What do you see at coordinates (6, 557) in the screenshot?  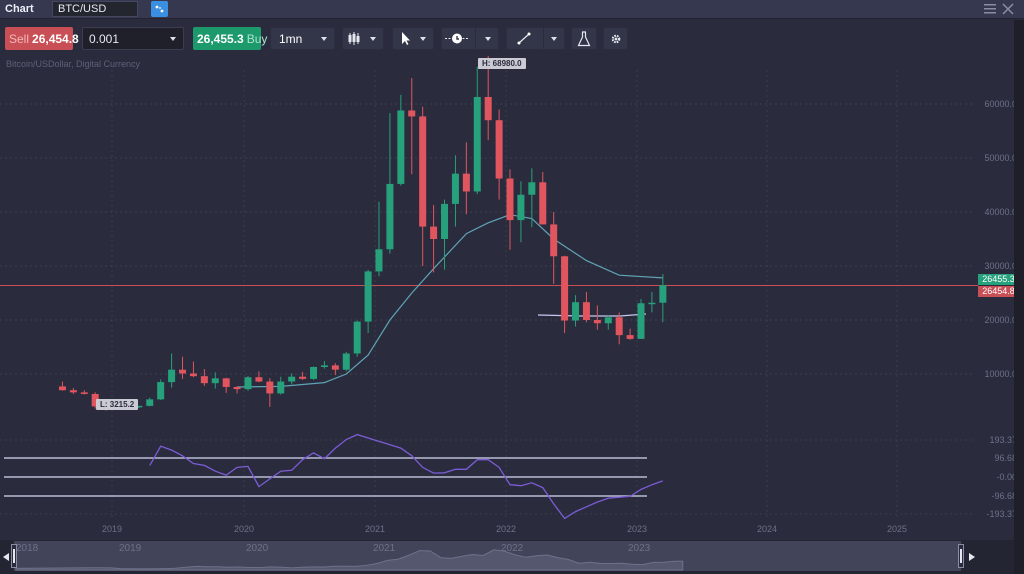 I see `scroll-left-icon` at bounding box center [6, 557].